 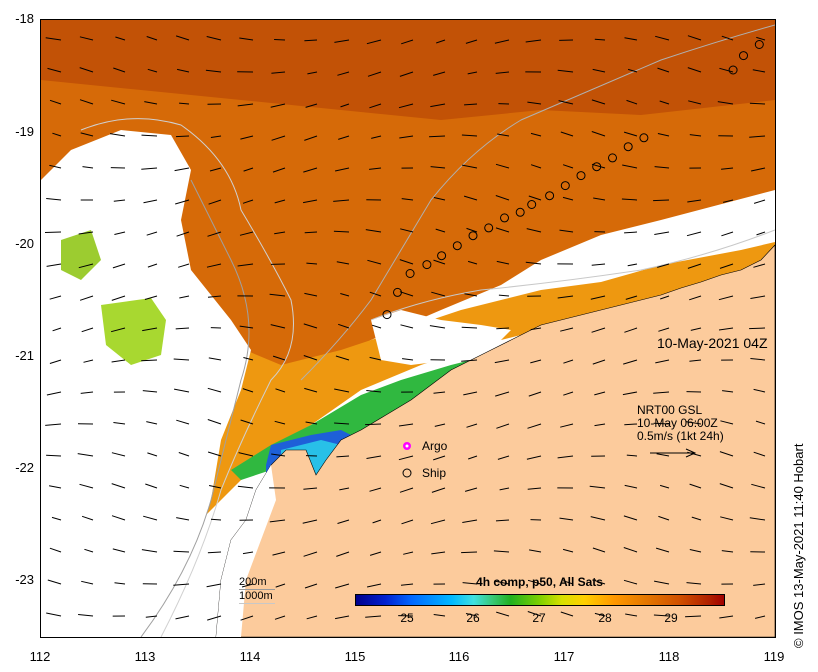 I want to click on current-legend: NRT00 GSL 10-May 06:00Z 0.5m/s (1kt 24h), so click(x=680, y=423).